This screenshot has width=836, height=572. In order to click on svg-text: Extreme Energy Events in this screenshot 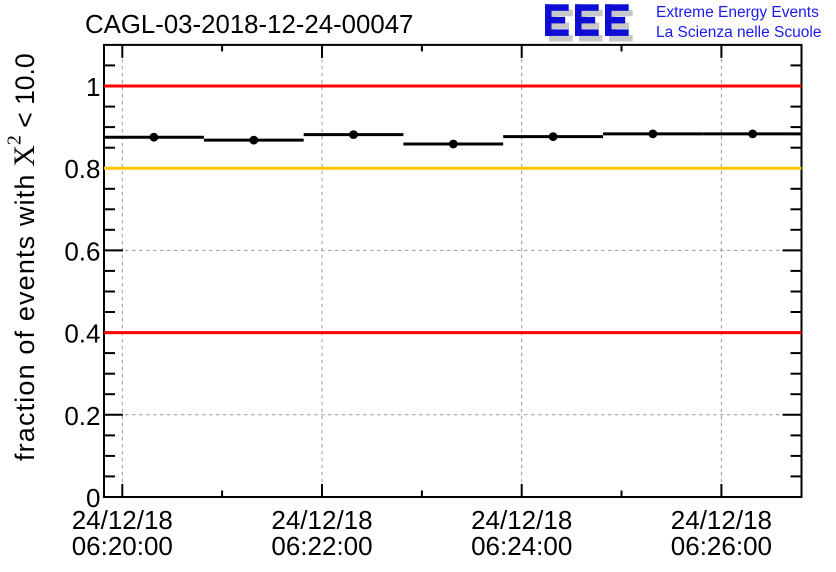, I will do `click(737, 12)`.